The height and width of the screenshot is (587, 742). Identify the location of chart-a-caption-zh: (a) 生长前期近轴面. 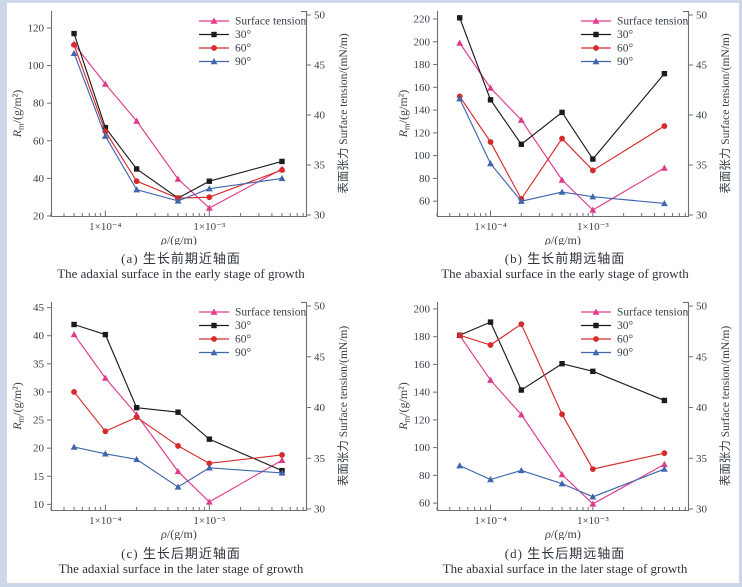
(181, 258).